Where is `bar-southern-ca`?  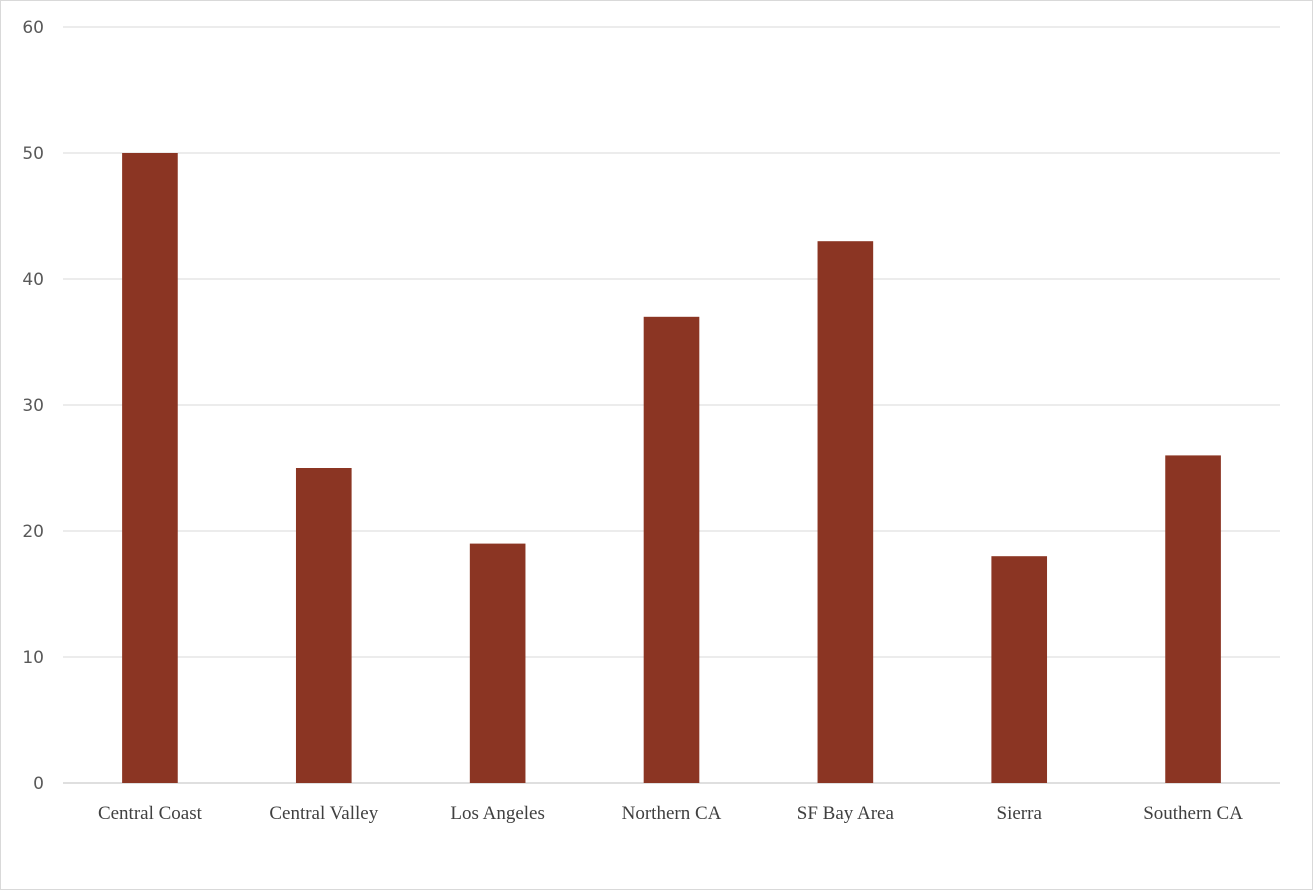
bar-southern-ca is located at coordinates (1193, 619).